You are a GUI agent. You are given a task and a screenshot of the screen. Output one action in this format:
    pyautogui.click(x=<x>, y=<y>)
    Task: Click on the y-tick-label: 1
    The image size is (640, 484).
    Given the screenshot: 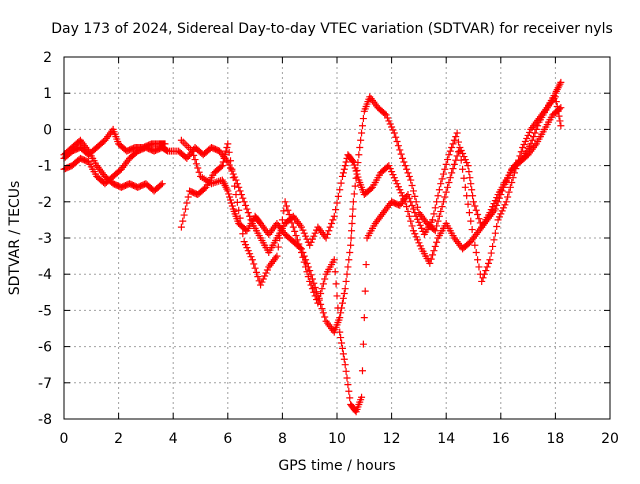 What is the action you would take?
    pyautogui.click(x=47, y=94)
    